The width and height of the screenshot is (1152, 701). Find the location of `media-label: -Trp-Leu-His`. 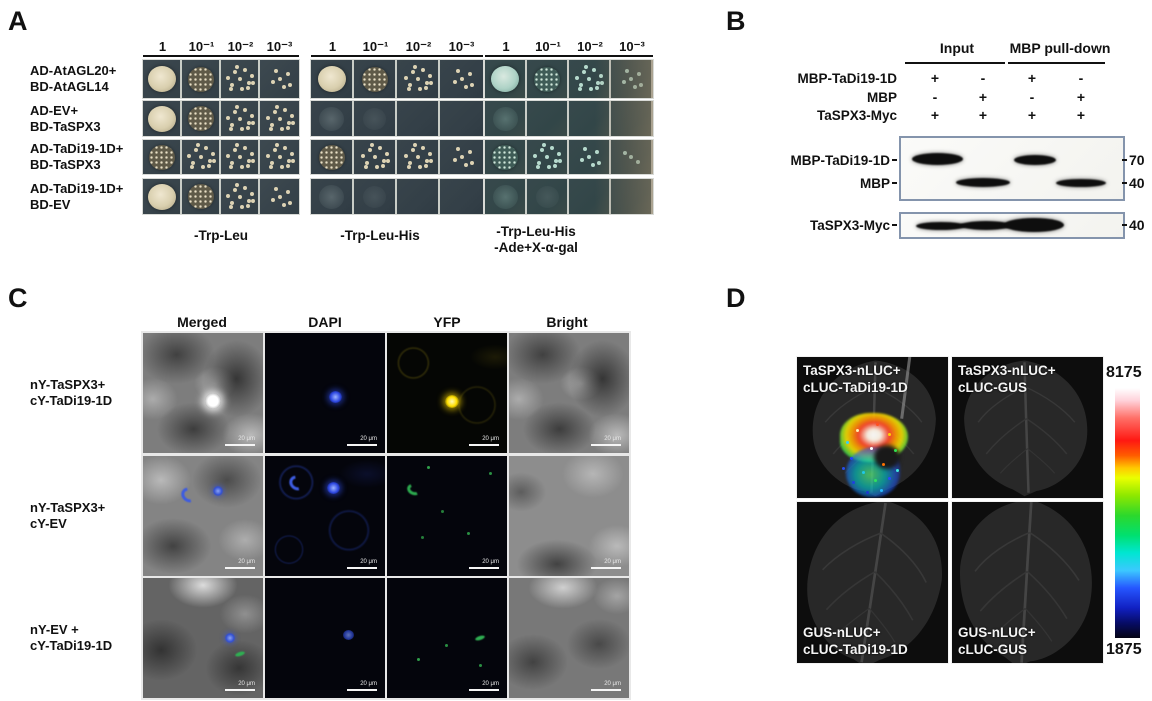

media-label: -Trp-Leu-His is located at coordinates (380, 236).